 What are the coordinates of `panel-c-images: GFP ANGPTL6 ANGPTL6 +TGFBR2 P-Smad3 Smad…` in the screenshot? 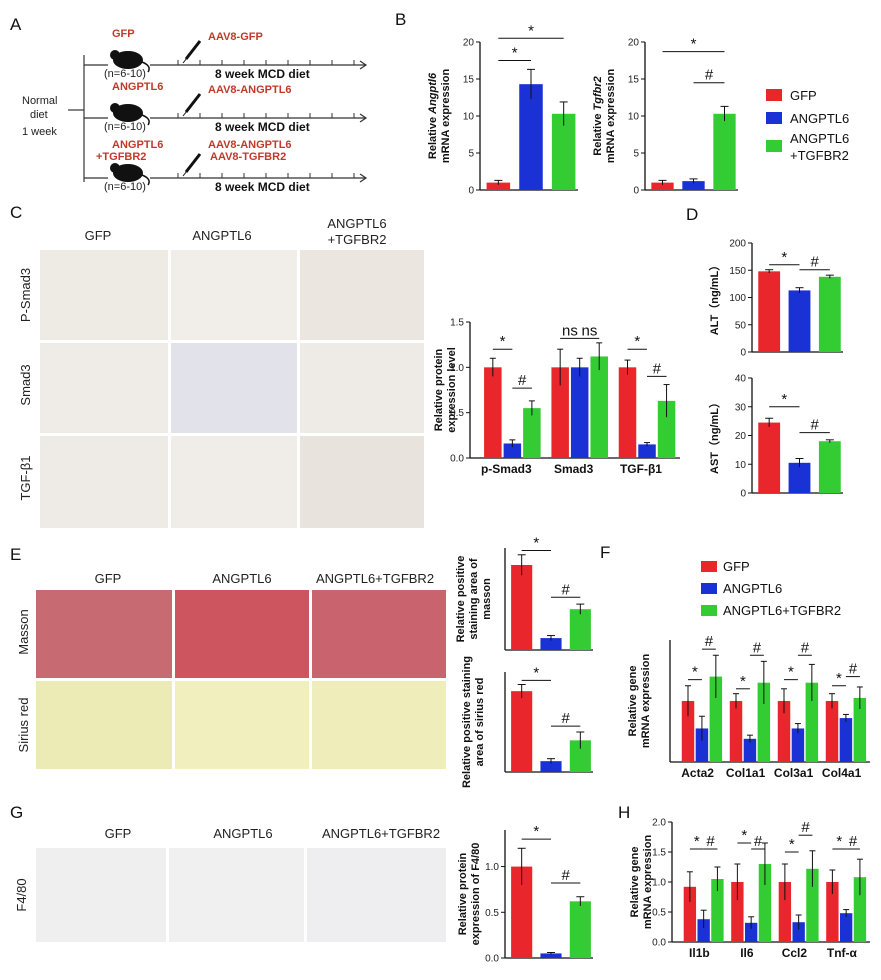 It's located at (221, 372).